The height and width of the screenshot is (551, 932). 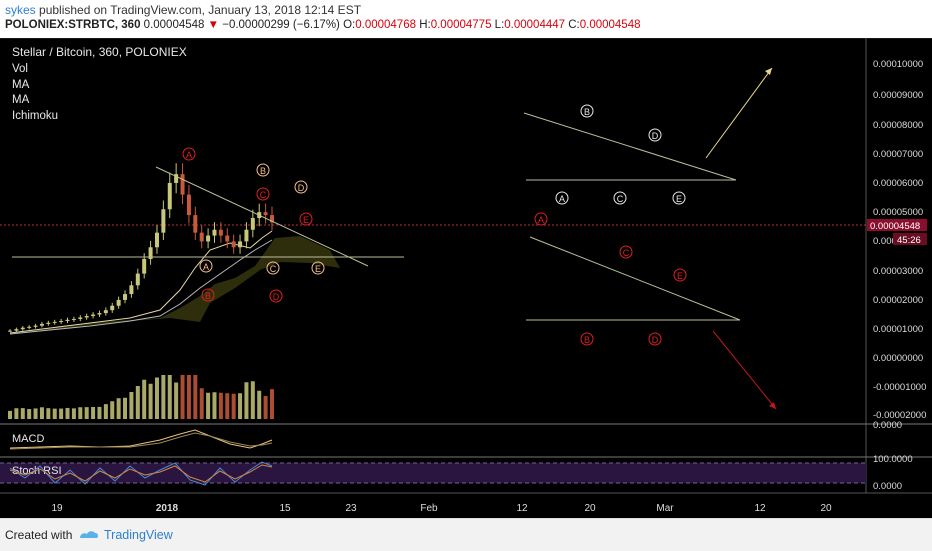 What do you see at coordinates (898, 300) in the screenshot?
I see `price-tick: 0.00002000` at bounding box center [898, 300].